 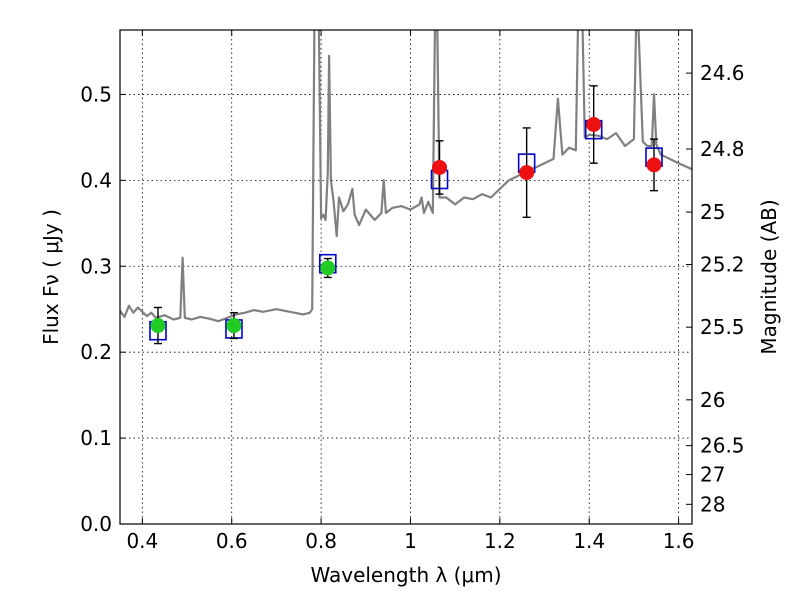 I want to click on y-tick-label: 0.4, so click(x=96, y=180).